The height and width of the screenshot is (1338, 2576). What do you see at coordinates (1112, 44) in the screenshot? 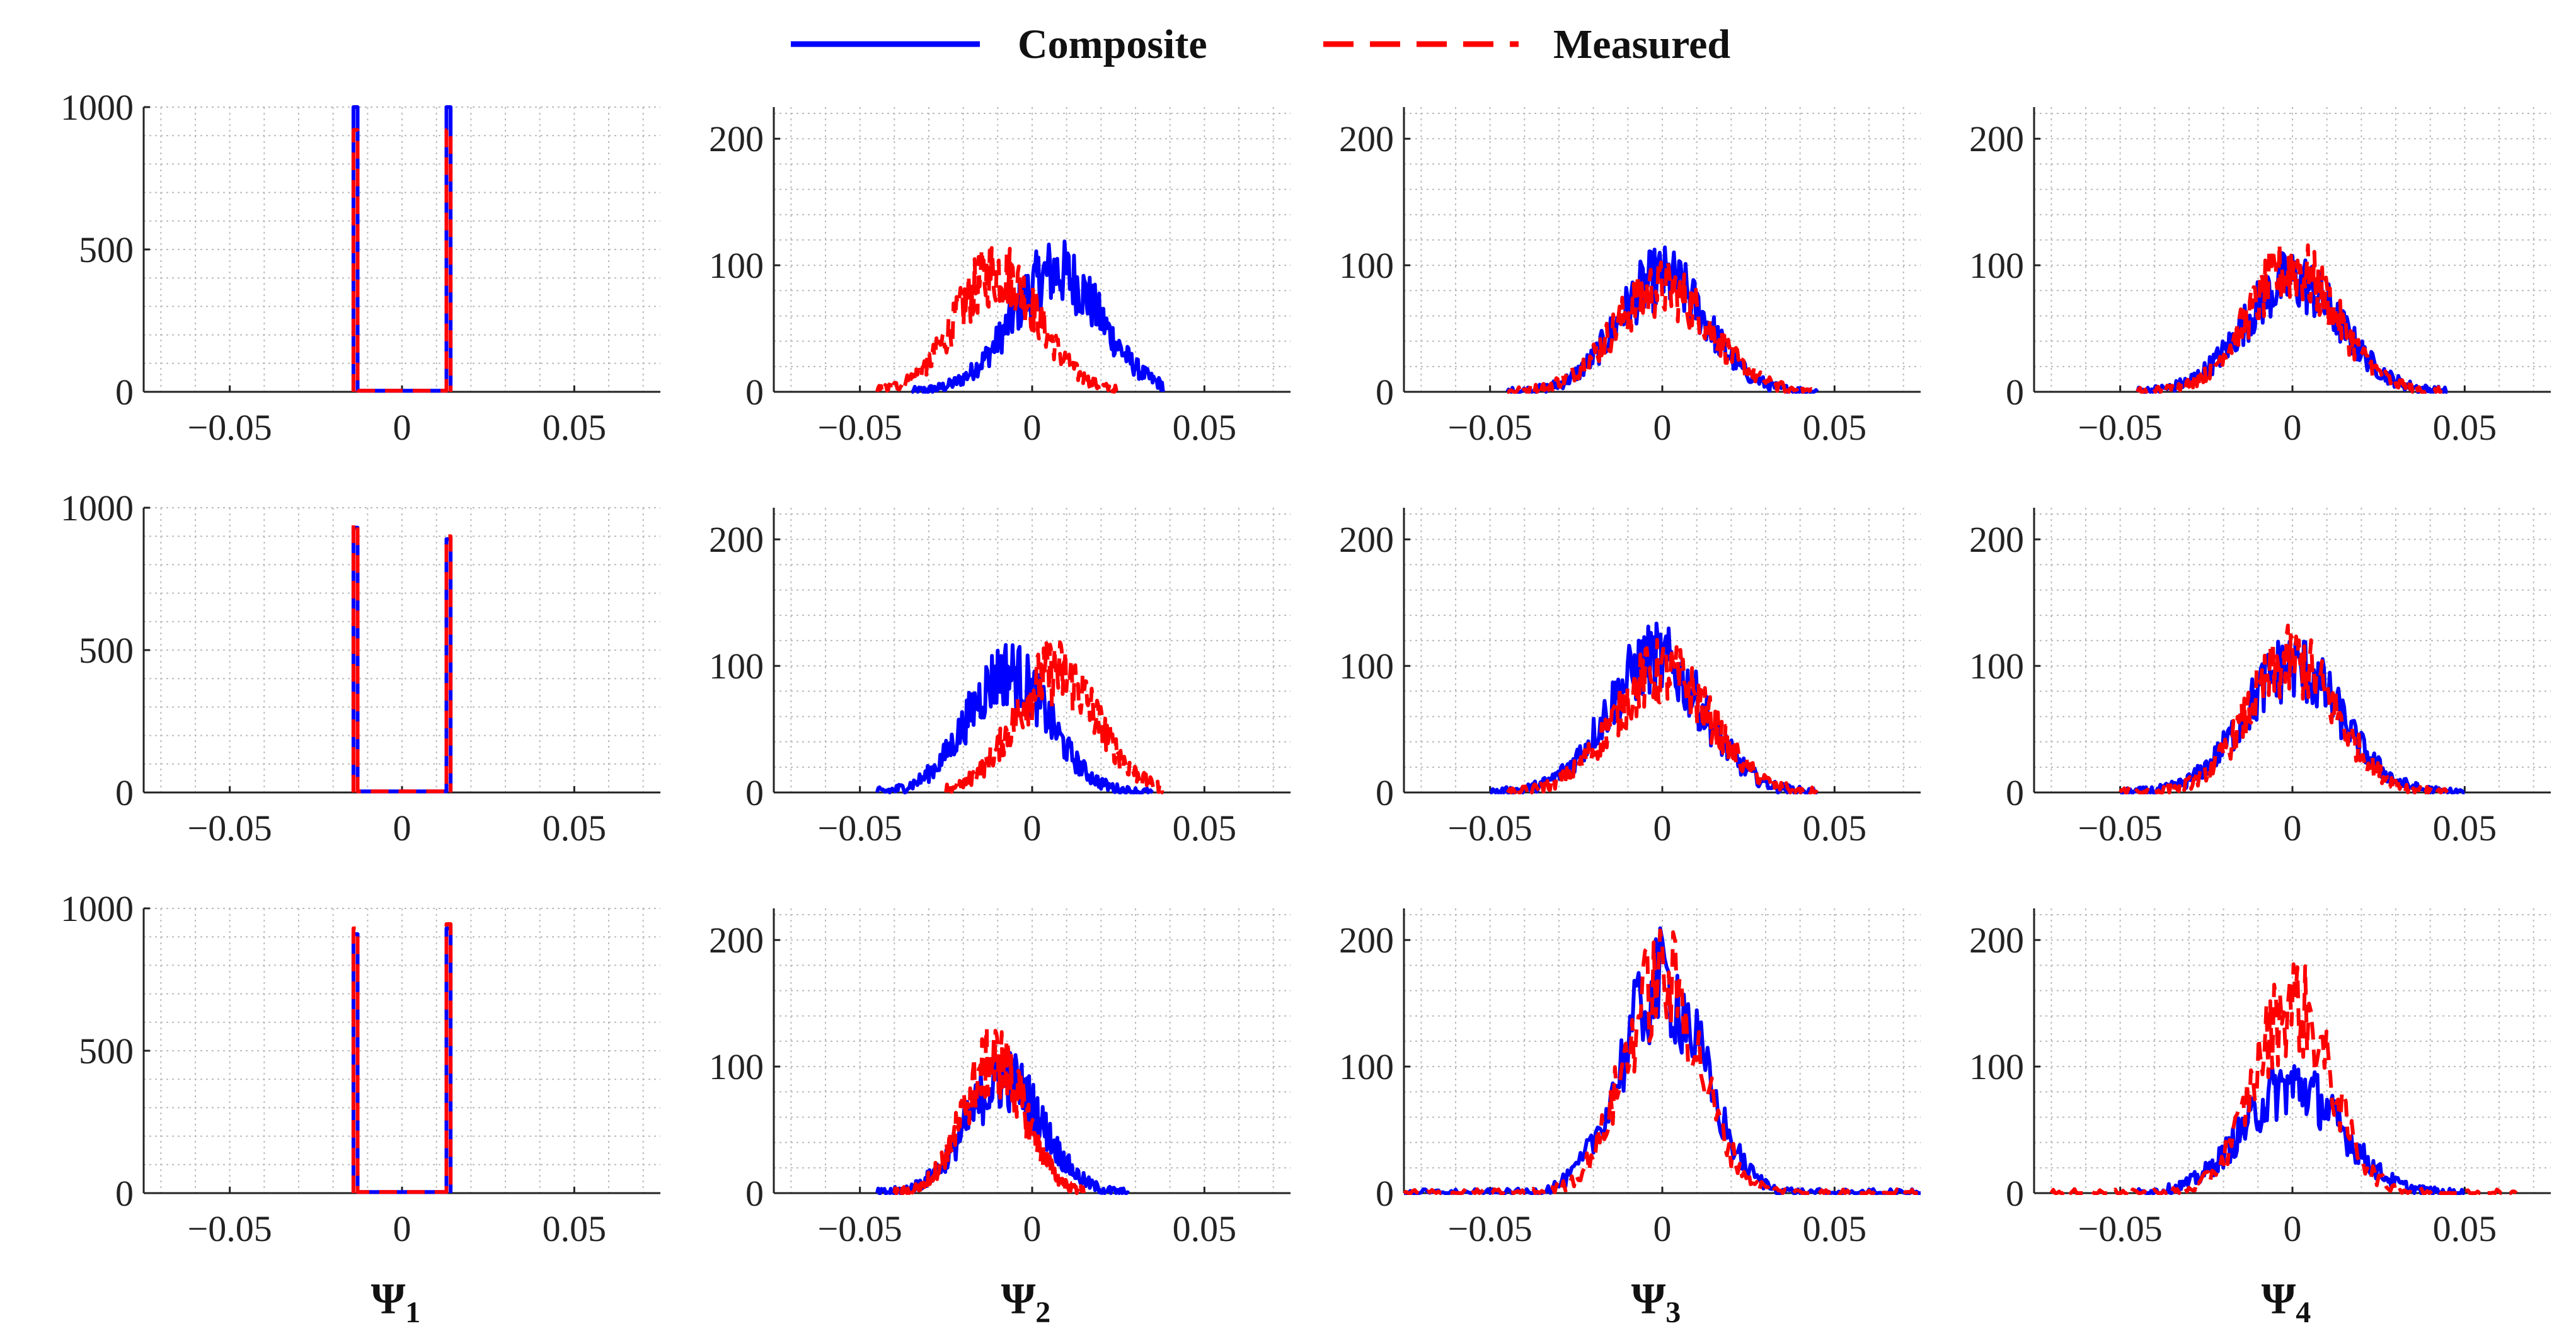
I see `legend-label-composite: Composite` at bounding box center [1112, 44].